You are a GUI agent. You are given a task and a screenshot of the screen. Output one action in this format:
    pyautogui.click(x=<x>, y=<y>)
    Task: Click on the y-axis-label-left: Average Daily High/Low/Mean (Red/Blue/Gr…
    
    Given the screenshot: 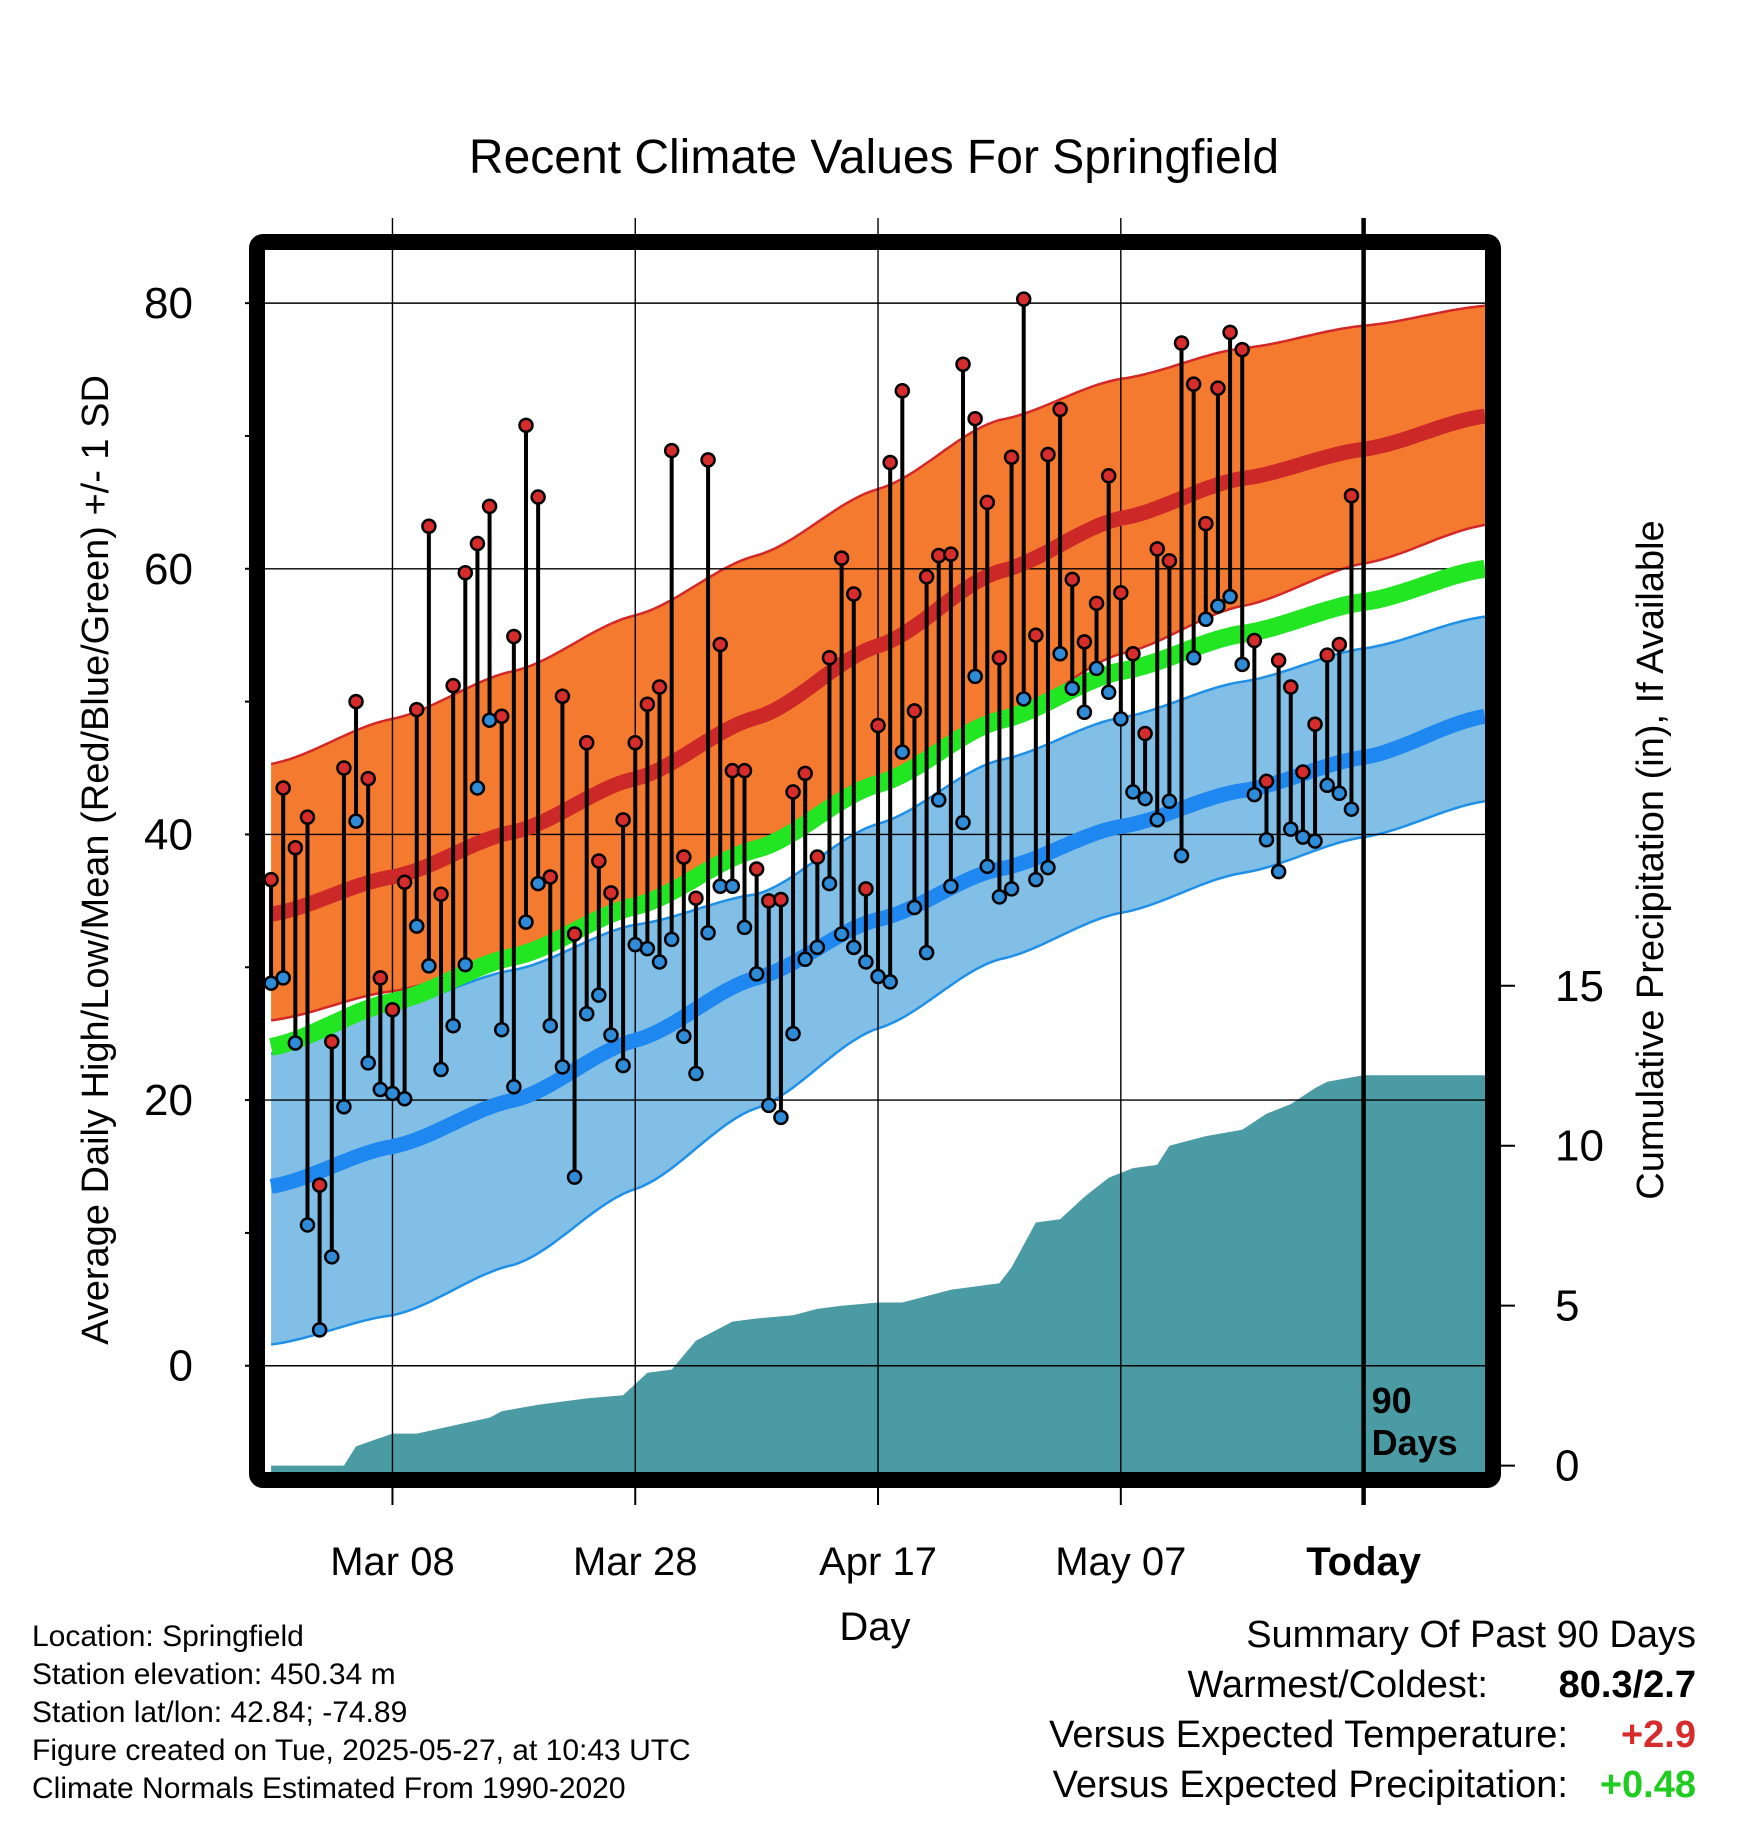 What is the action you would take?
    pyautogui.click(x=96, y=860)
    